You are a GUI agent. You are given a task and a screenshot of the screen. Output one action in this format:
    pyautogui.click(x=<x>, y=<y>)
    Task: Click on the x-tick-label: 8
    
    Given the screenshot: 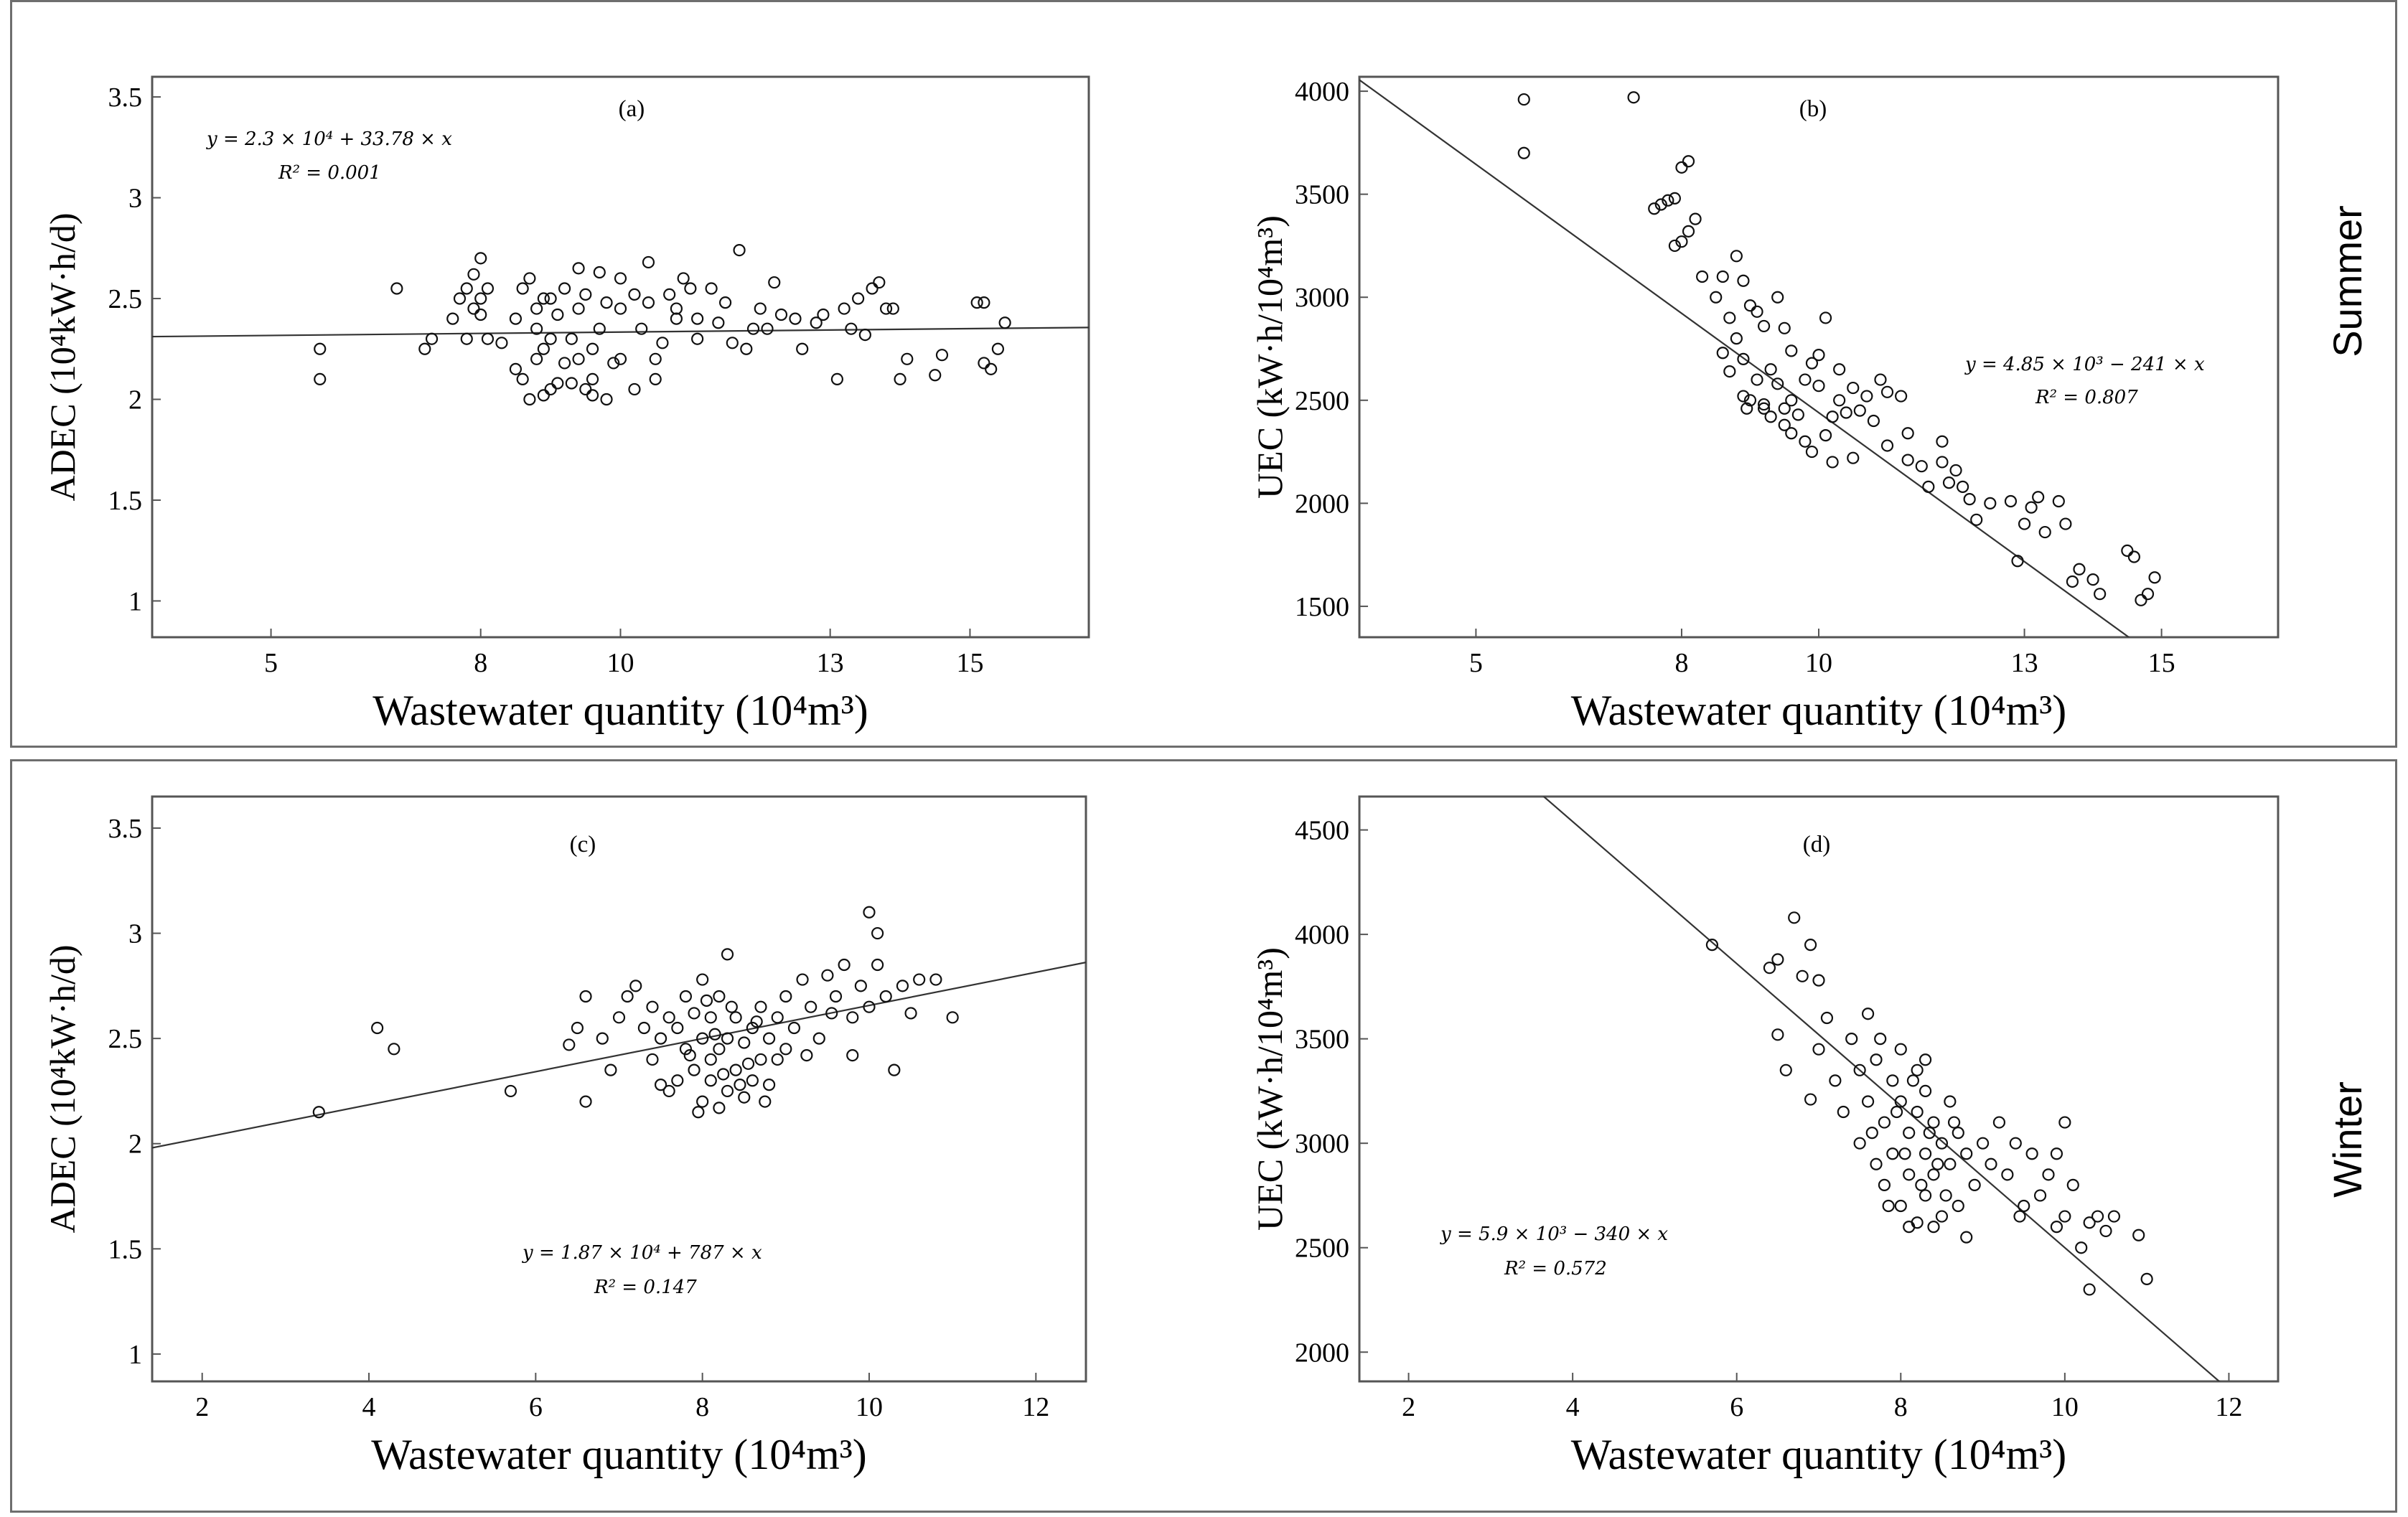 What is the action you would take?
    pyautogui.click(x=1681, y=663)
    